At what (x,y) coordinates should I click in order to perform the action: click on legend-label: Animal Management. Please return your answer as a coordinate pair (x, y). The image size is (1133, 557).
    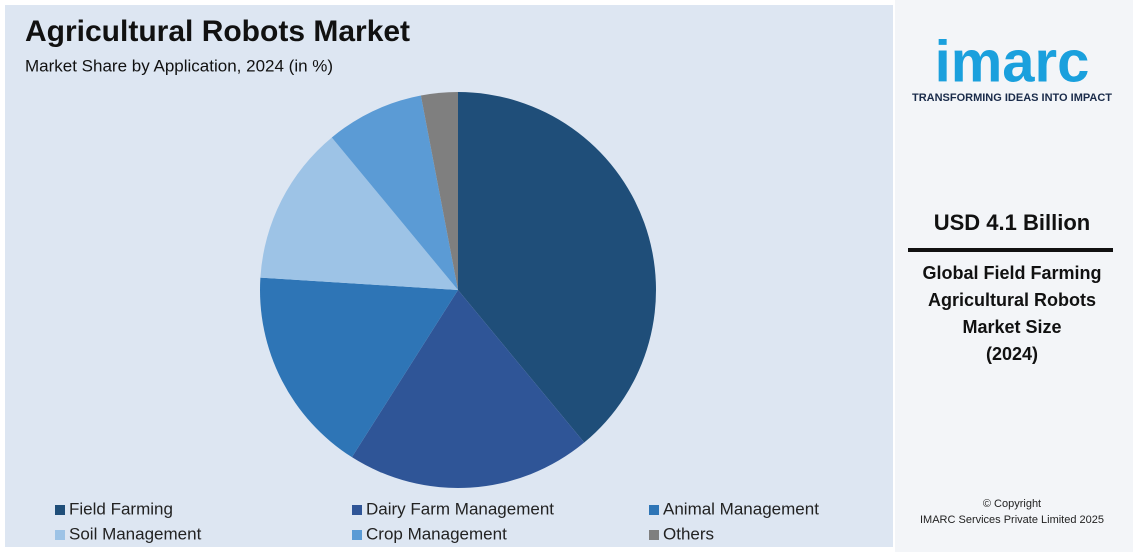
    Looking at the image, I should click on (741, 508).